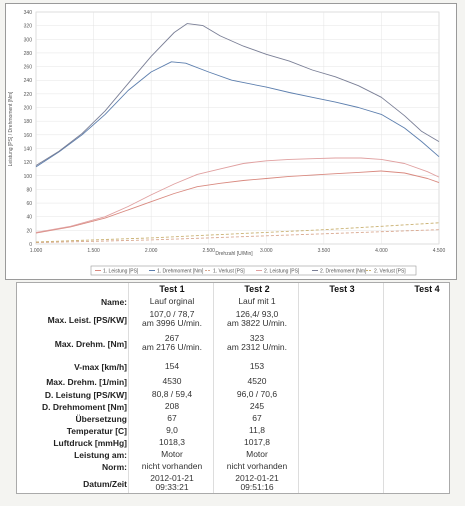 The height and width of the screenshot is (506, 465). I want to click on row-label: Luftdruck [mmHg], so click(90, 443).